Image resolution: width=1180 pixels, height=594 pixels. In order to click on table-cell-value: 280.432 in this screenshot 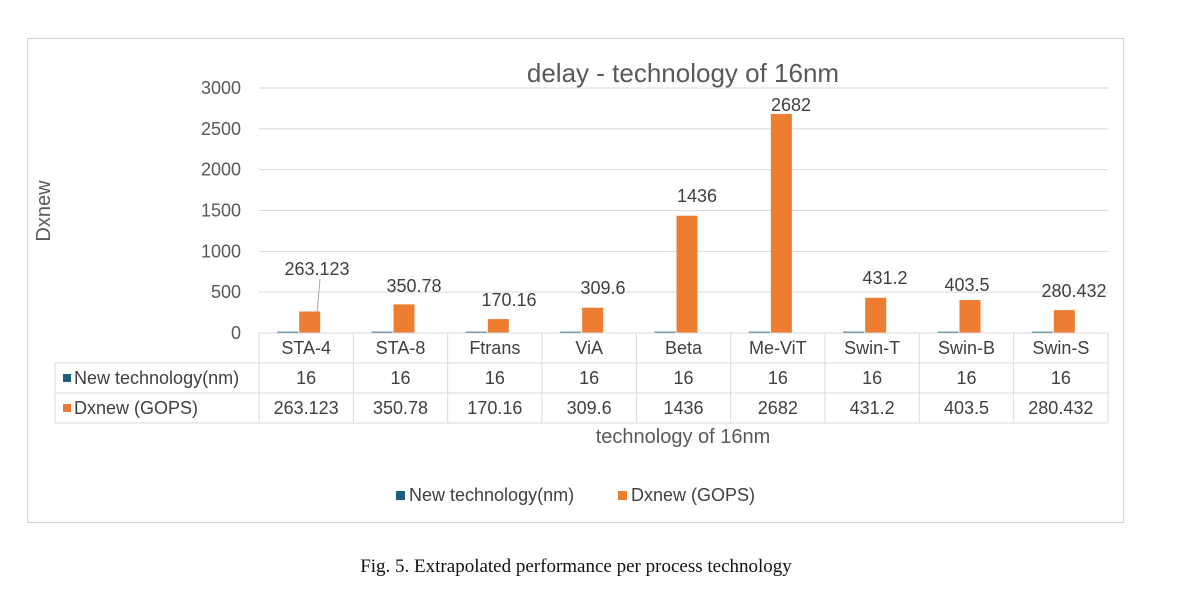, I will do `click(1060, 408)`.